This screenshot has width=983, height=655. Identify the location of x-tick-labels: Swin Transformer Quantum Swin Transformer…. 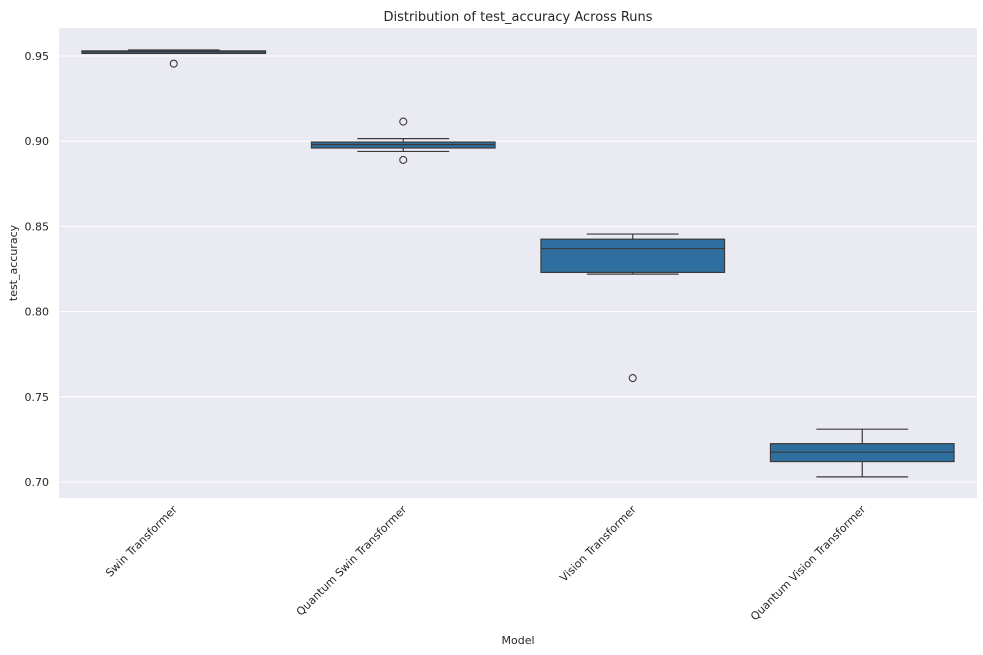
(486, 563).